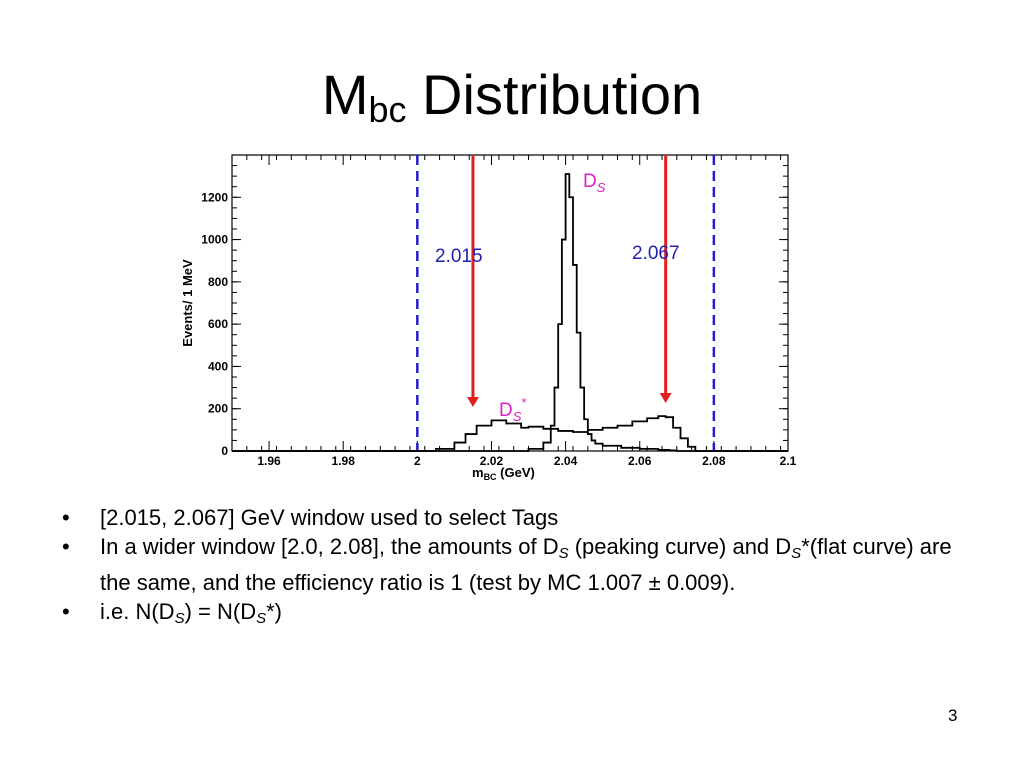  What do you see at coordinates (214, 197) in the screenshot?
I see `y-tick-label: 1200` at bounding box center [214, 197].